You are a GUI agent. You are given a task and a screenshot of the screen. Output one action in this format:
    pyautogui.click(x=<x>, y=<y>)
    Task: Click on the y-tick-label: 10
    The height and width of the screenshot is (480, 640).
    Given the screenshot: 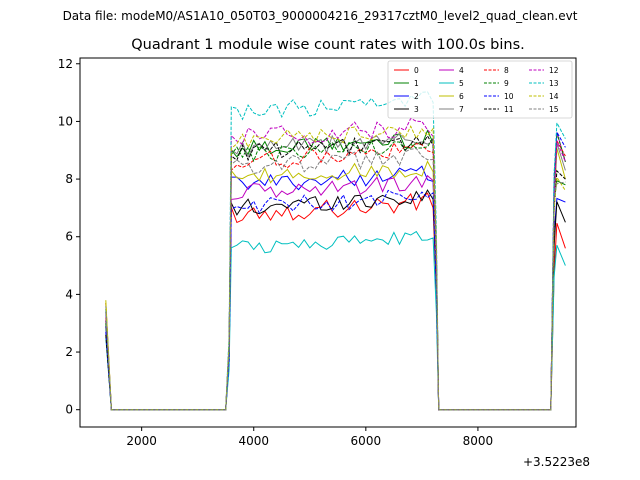 What is the action you would take?
    pyautogui.click(x=65, y=121)
    